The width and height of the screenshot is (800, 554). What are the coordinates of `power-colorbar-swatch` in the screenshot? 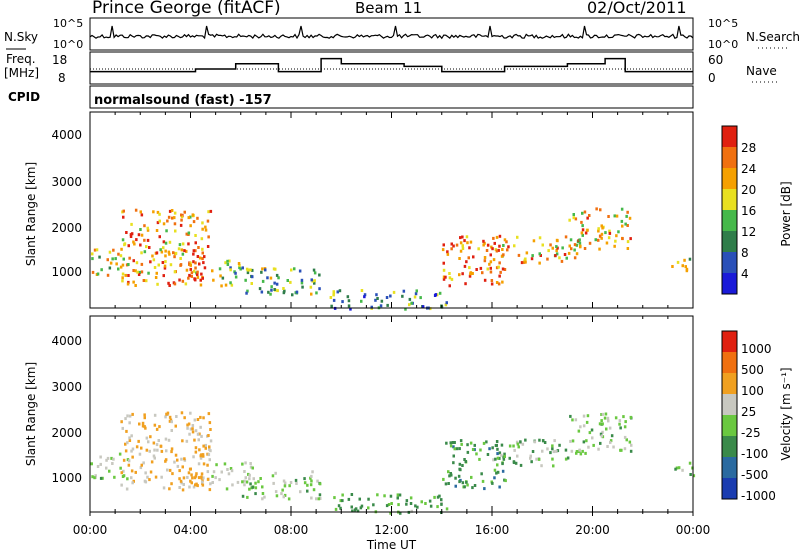 It's located at (729, 178).